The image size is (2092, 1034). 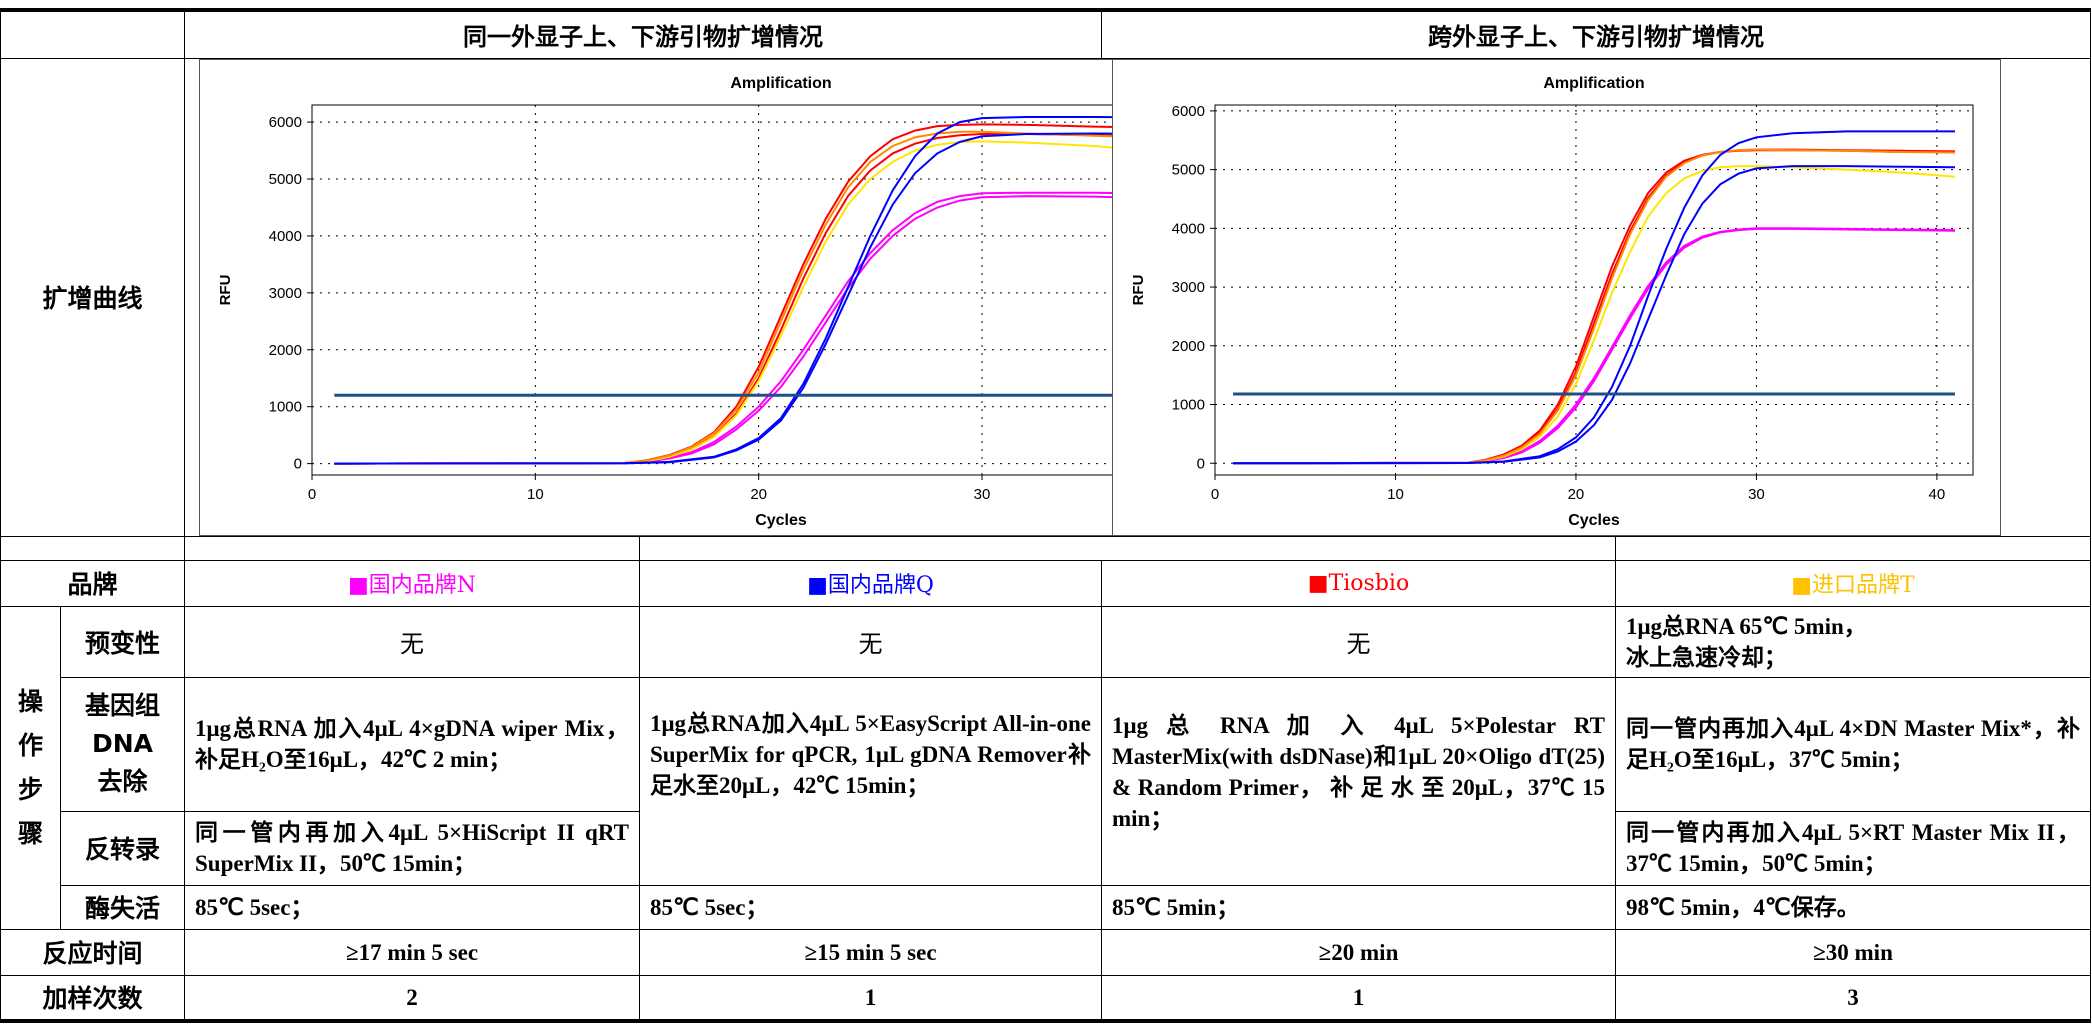 I want to click on reaction-time-tiosbio: ≥20 min, so click(x=1358, y=952).